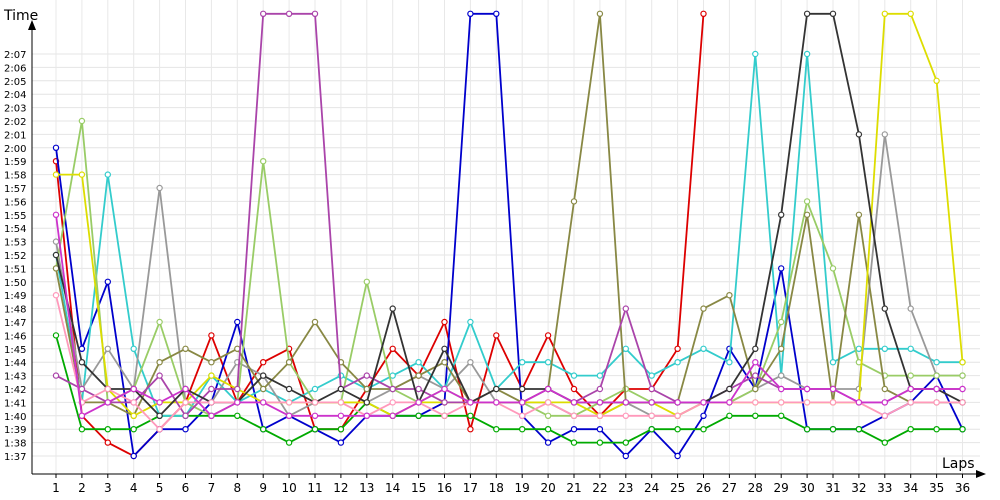 The width and height of the screenshot is (1000, 500). What do you see at coordinates (470, 488) in the screenshot?
I see `x-tick-label: 17` at bounding box center [470, 488].